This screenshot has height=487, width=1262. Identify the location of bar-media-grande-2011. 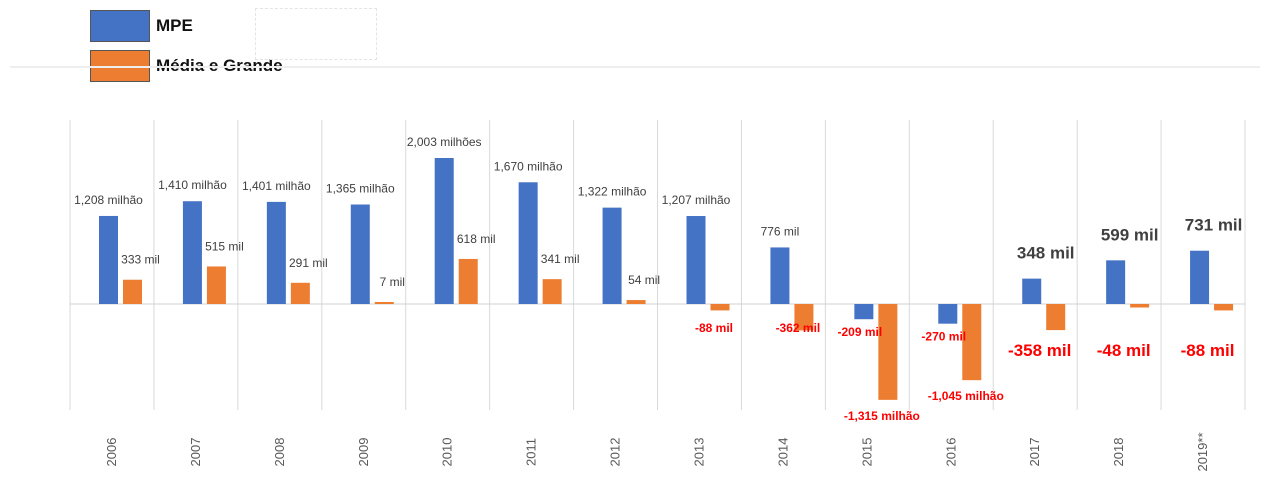
(552, 291).